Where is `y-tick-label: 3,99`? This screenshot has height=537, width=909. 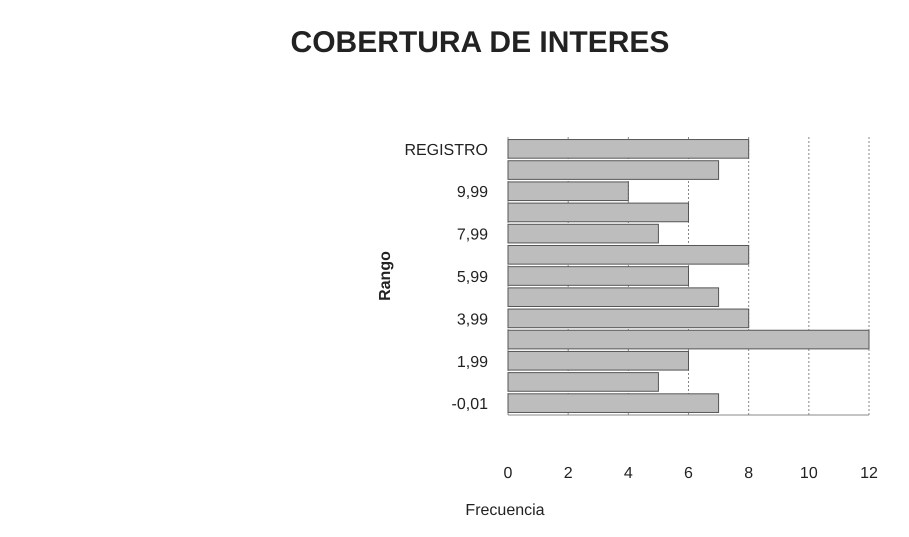 y-tick-label: 3,99 is located at coordinates (472, 319).